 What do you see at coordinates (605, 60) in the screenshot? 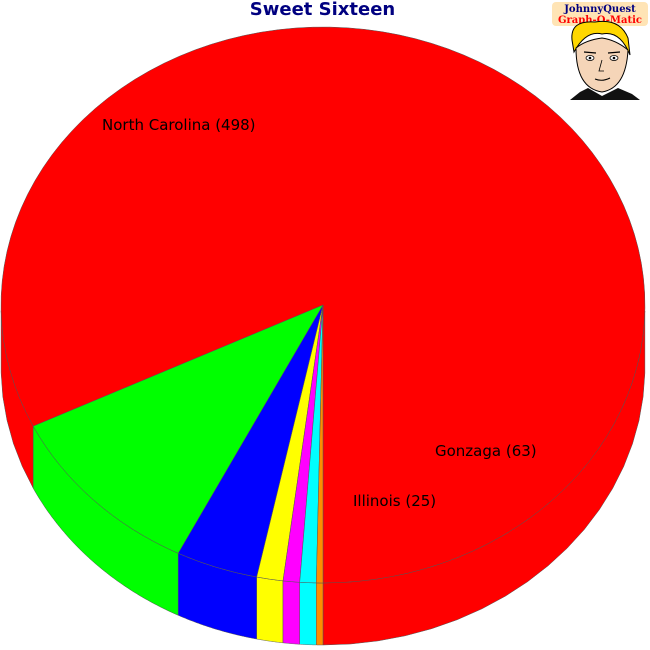
I see `cartoon-boy-icon` at bounding box center [605, 60].